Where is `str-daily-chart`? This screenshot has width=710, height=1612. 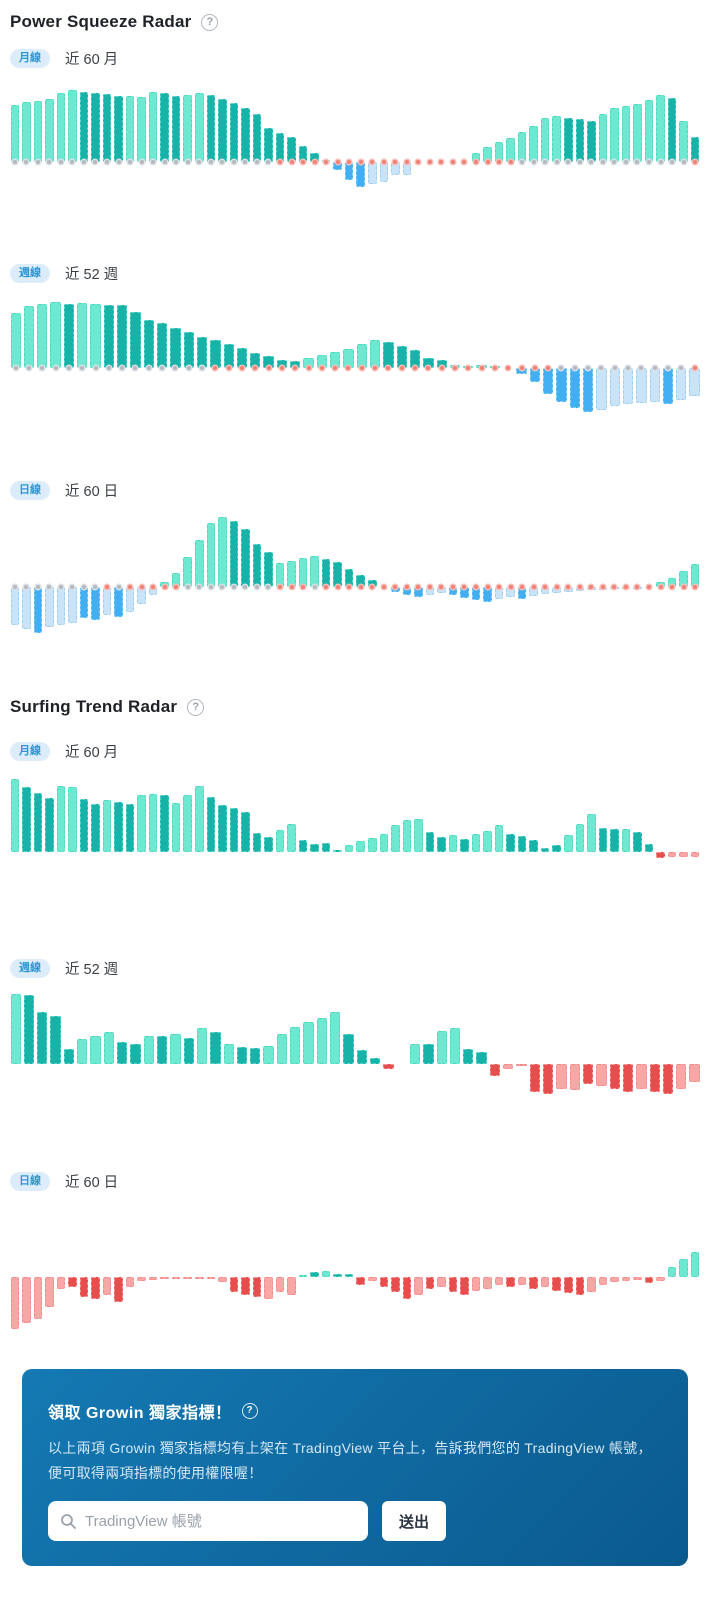
str-daily-chart is located at coordinates (355, 1290).